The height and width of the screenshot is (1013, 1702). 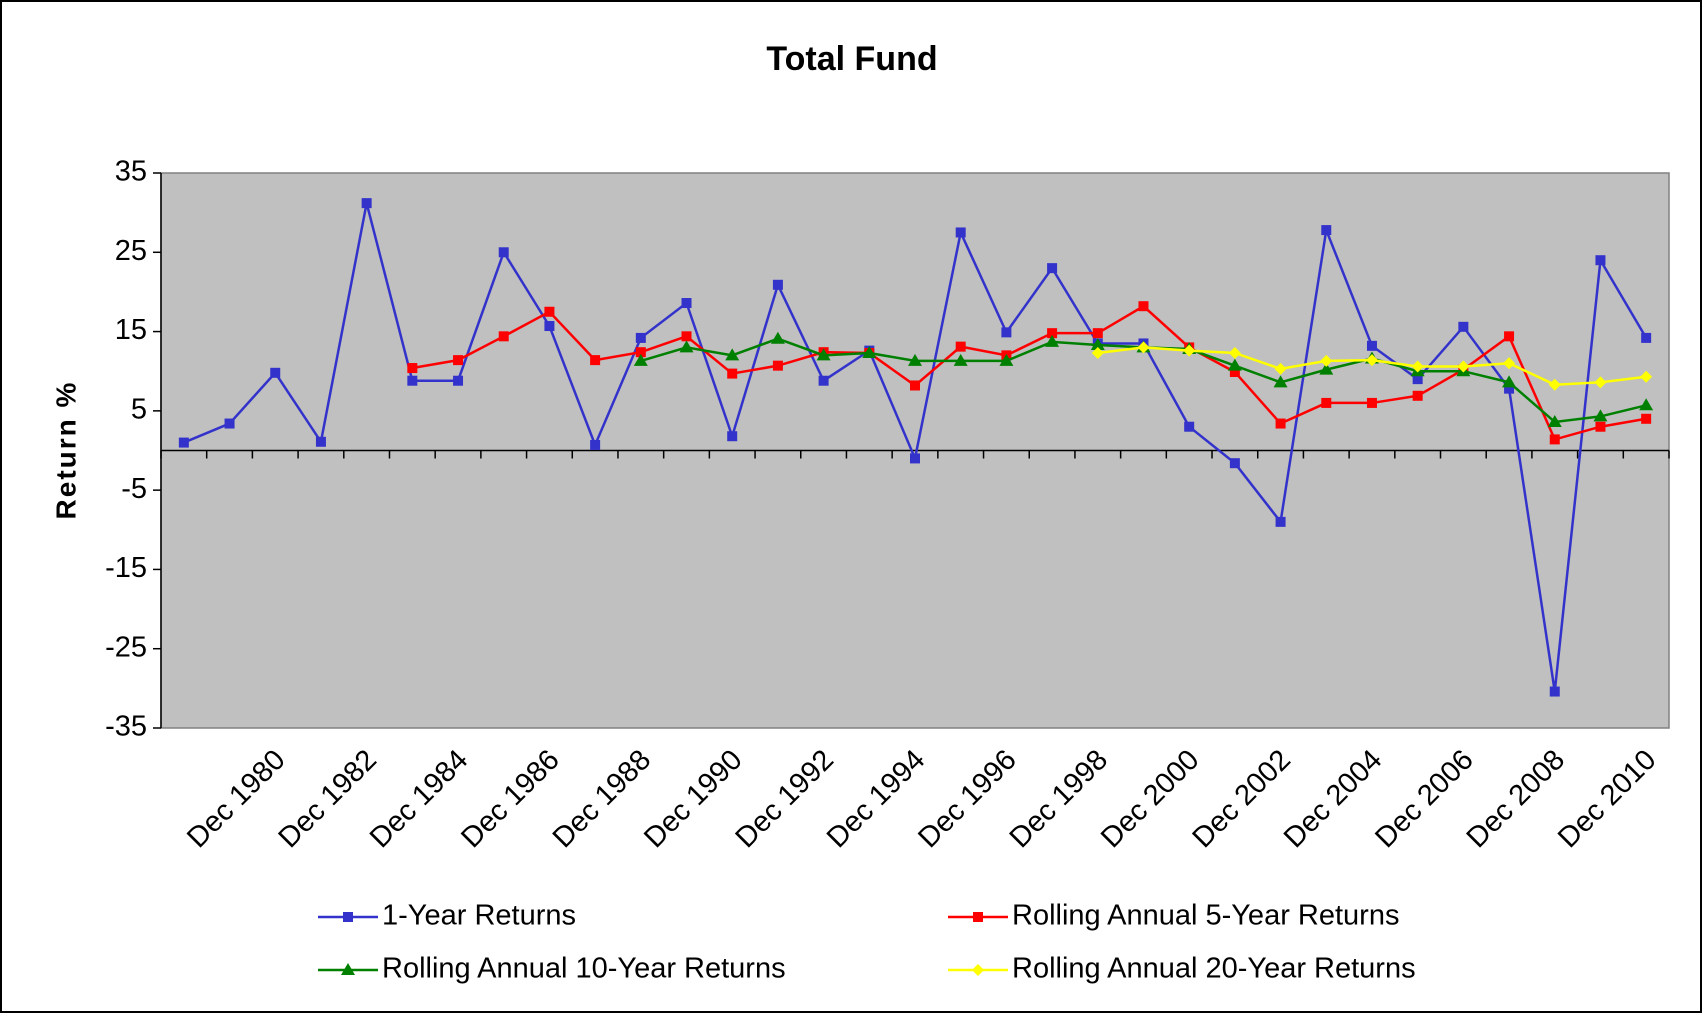 I want to click on y-tick-label: -35, so click(x=126, y=727).